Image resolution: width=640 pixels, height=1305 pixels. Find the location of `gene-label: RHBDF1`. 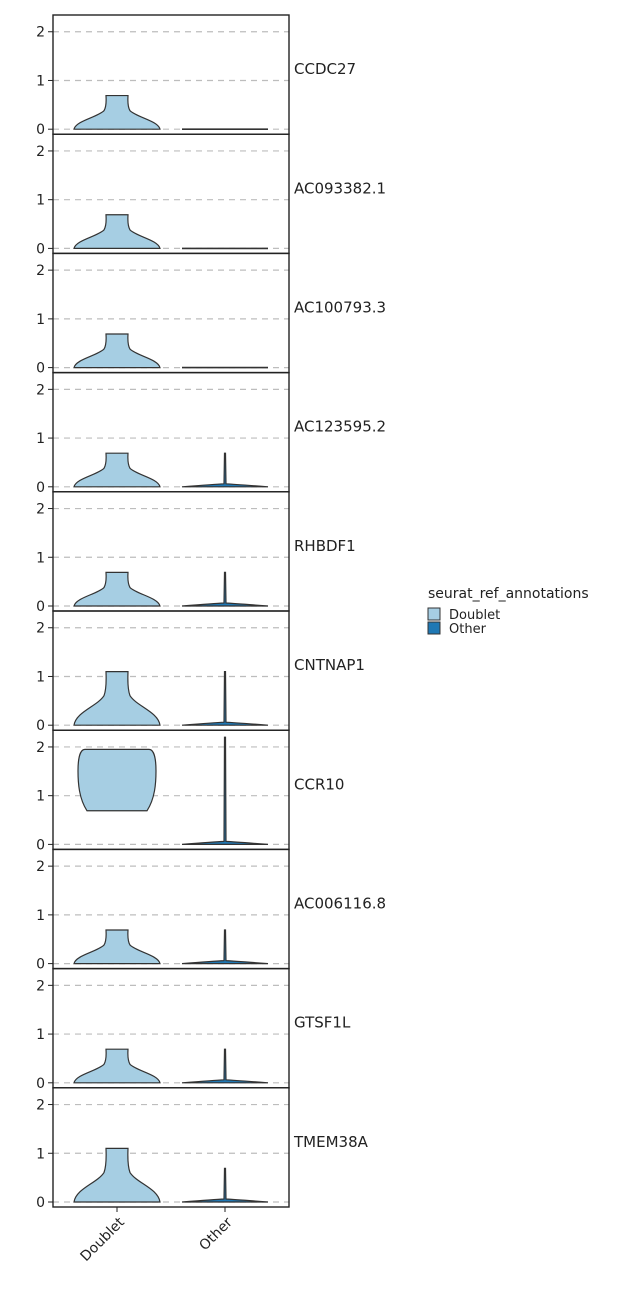

gene-label: RHBDF1 is located at coordinates (325, 546).